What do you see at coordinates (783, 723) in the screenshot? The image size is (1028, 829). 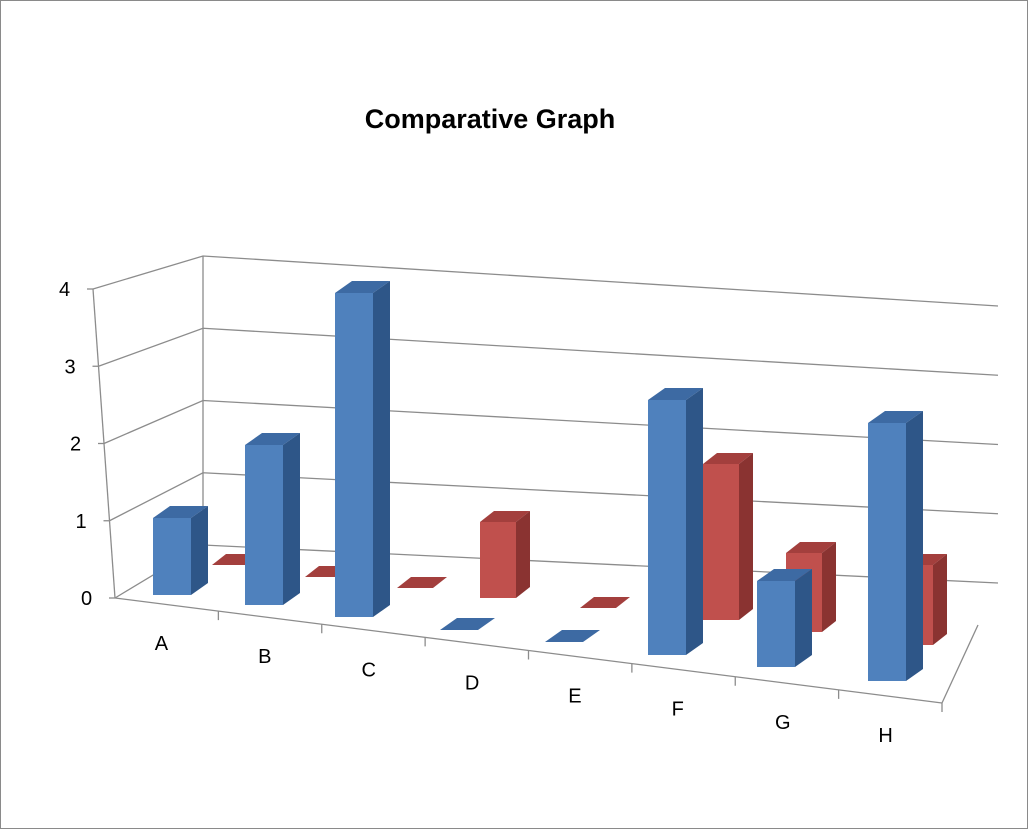 I see `x-tick-label: G` at bounding box center [783, 723].